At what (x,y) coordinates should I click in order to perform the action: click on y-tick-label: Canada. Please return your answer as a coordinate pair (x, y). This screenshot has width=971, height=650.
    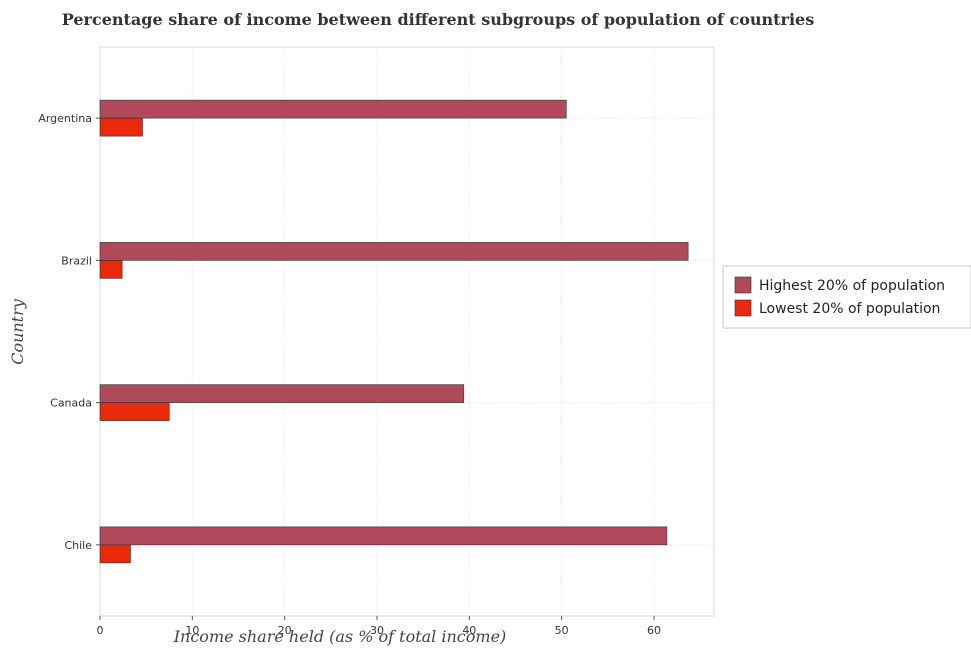
    Looking at the image, I should click on (71, 403).